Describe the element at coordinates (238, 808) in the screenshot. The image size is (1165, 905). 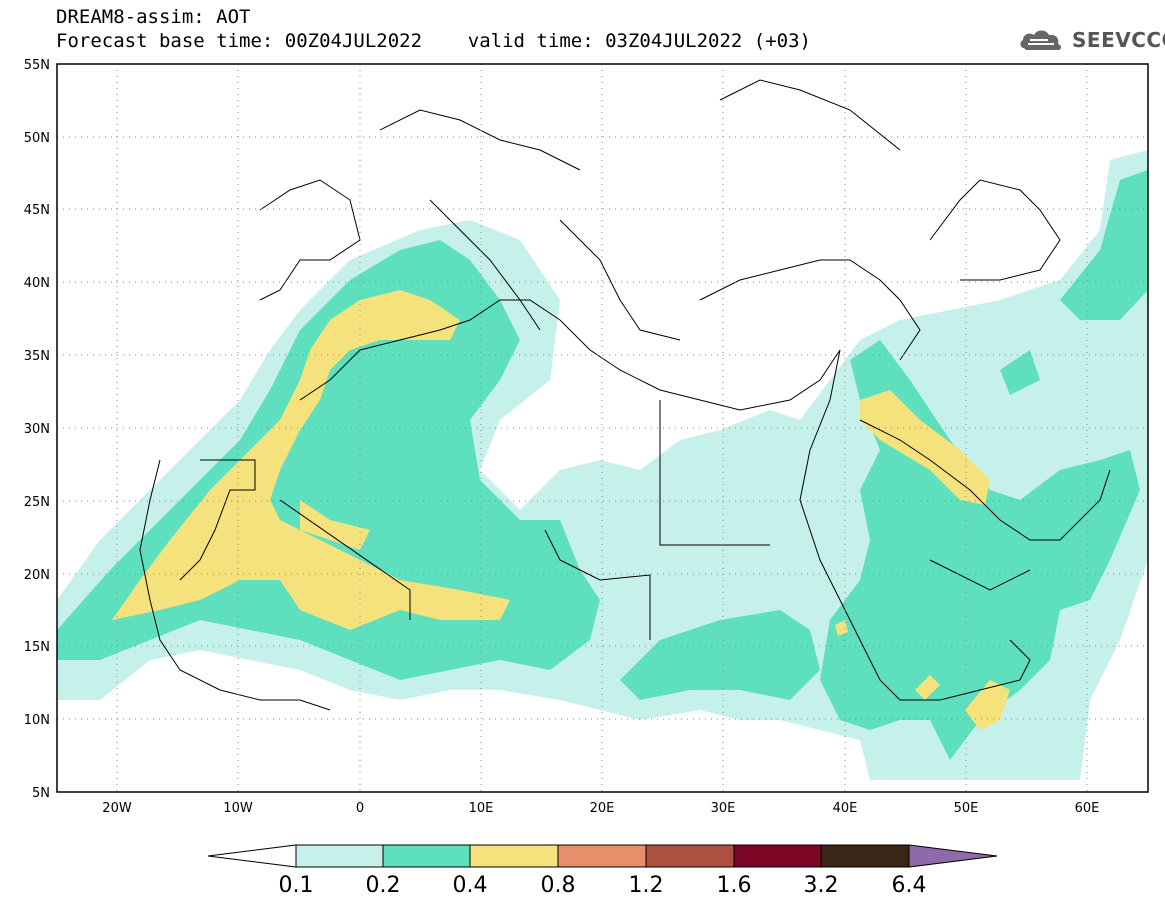
I see `lon-label: 10W` at that location.